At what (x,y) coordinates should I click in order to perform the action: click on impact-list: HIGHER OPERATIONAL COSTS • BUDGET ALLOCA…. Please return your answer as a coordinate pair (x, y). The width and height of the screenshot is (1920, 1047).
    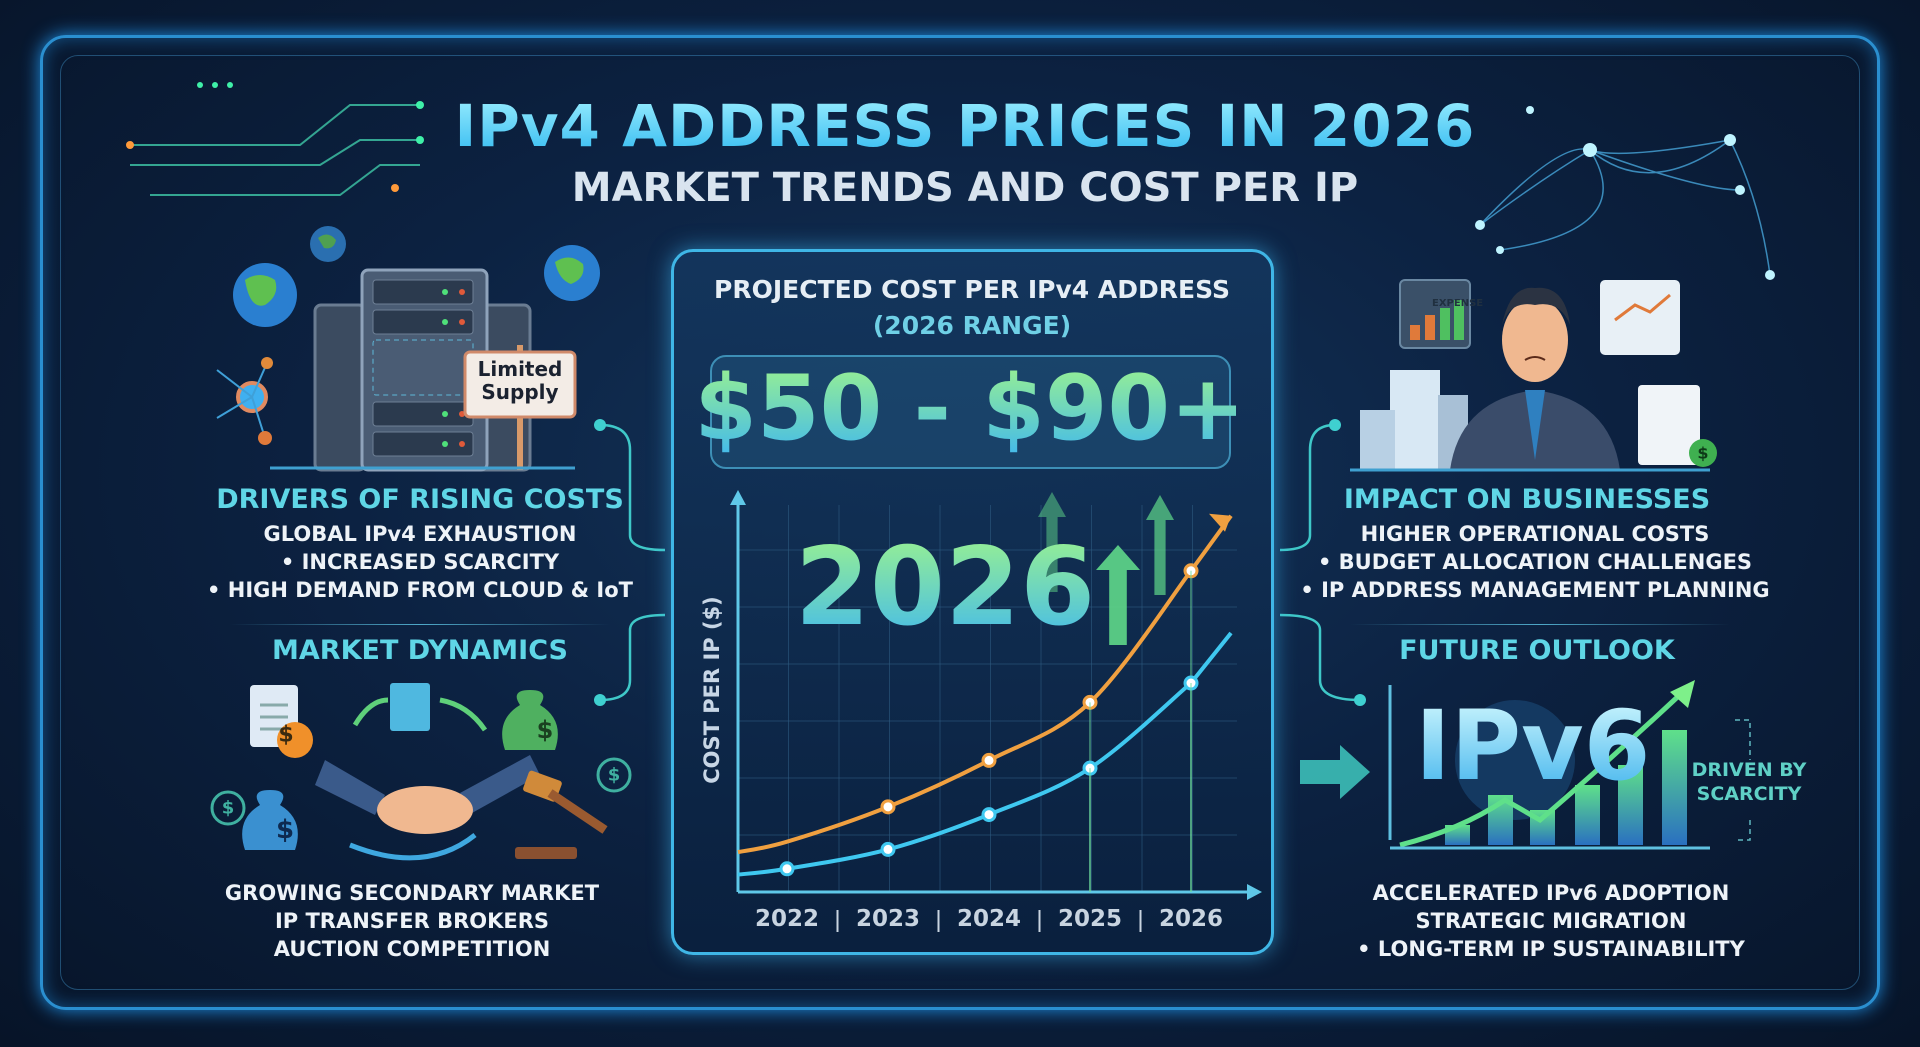
    Looking at the image, I should click on (1534, 562).